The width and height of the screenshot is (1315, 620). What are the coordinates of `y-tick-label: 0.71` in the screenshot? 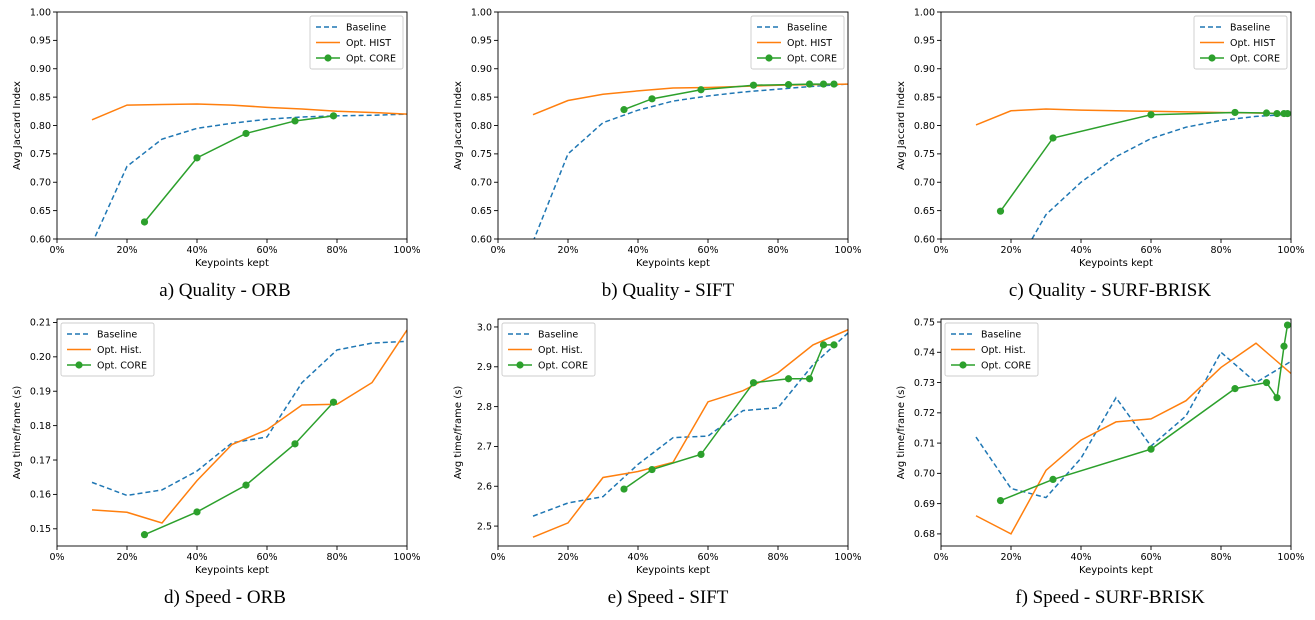 It's located at (924, 443).